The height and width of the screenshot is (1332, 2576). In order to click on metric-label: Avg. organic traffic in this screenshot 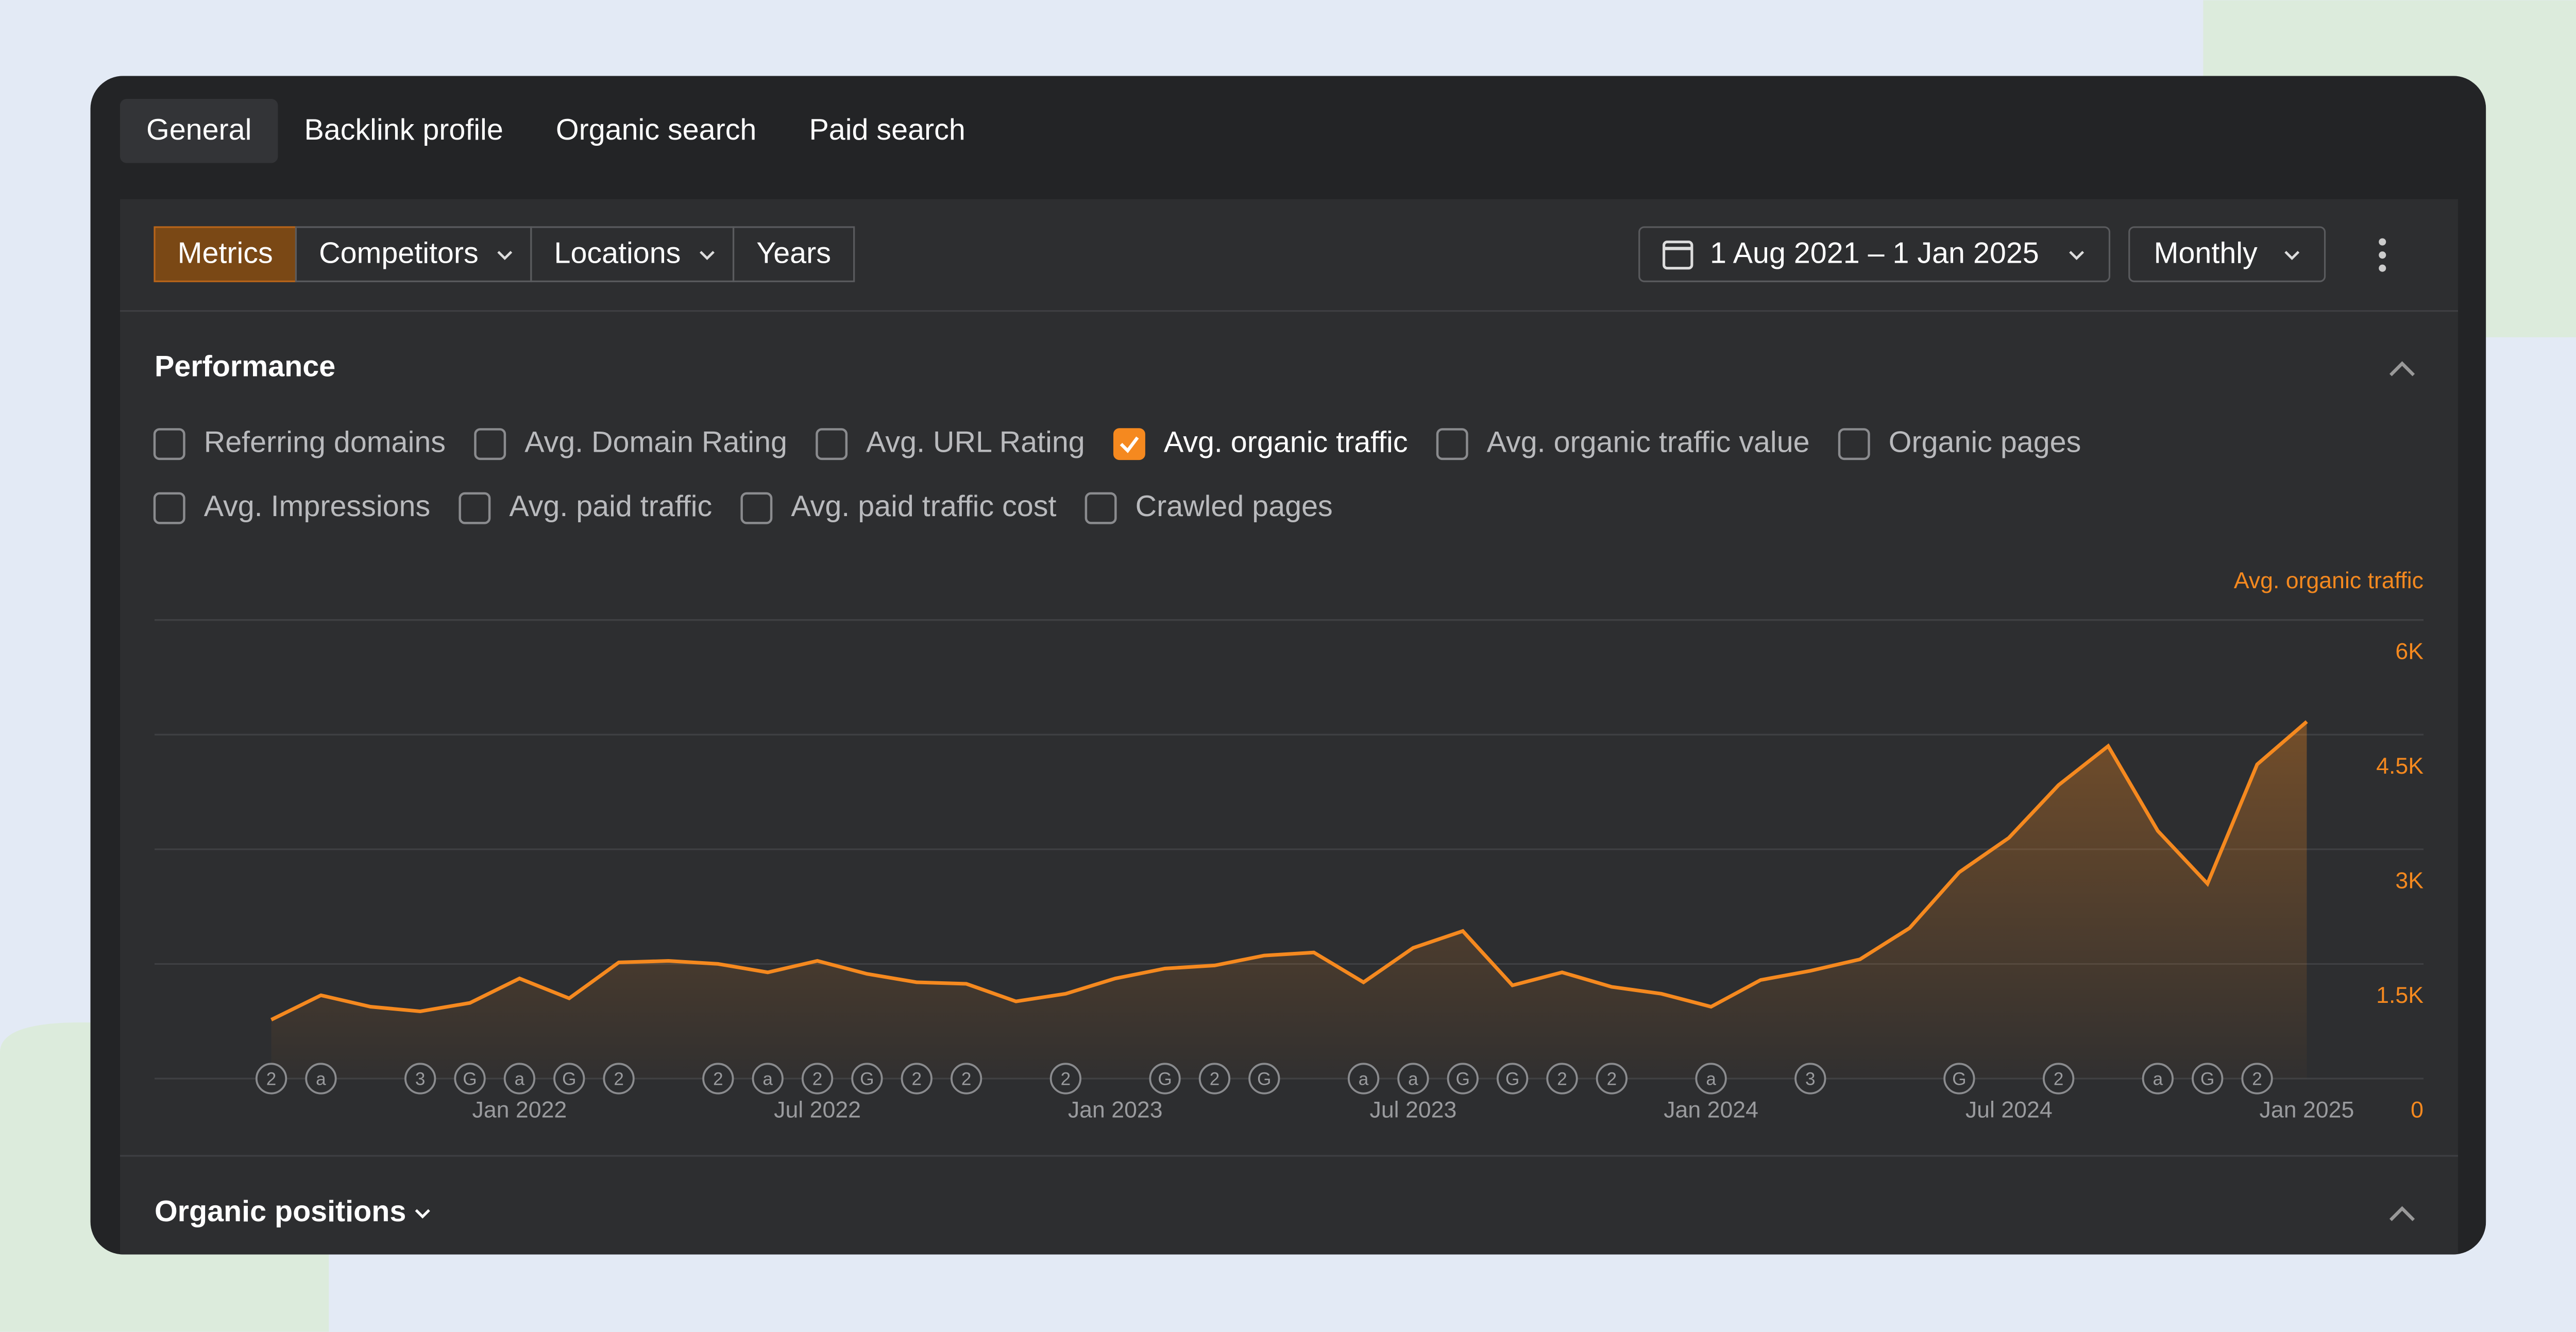, I will do `click(1286, 441)`.